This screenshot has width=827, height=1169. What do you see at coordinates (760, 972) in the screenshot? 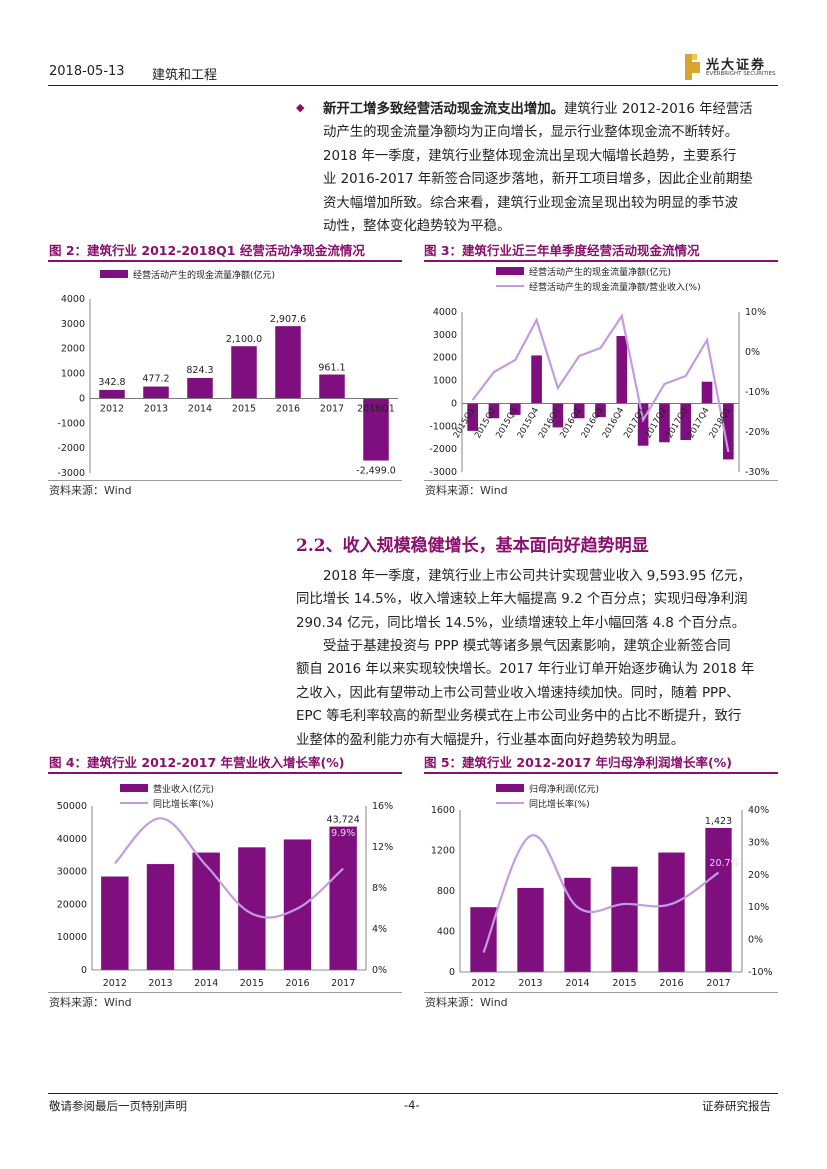
I see `y2-tick-label: -10%` at bounding box center [760, 972].